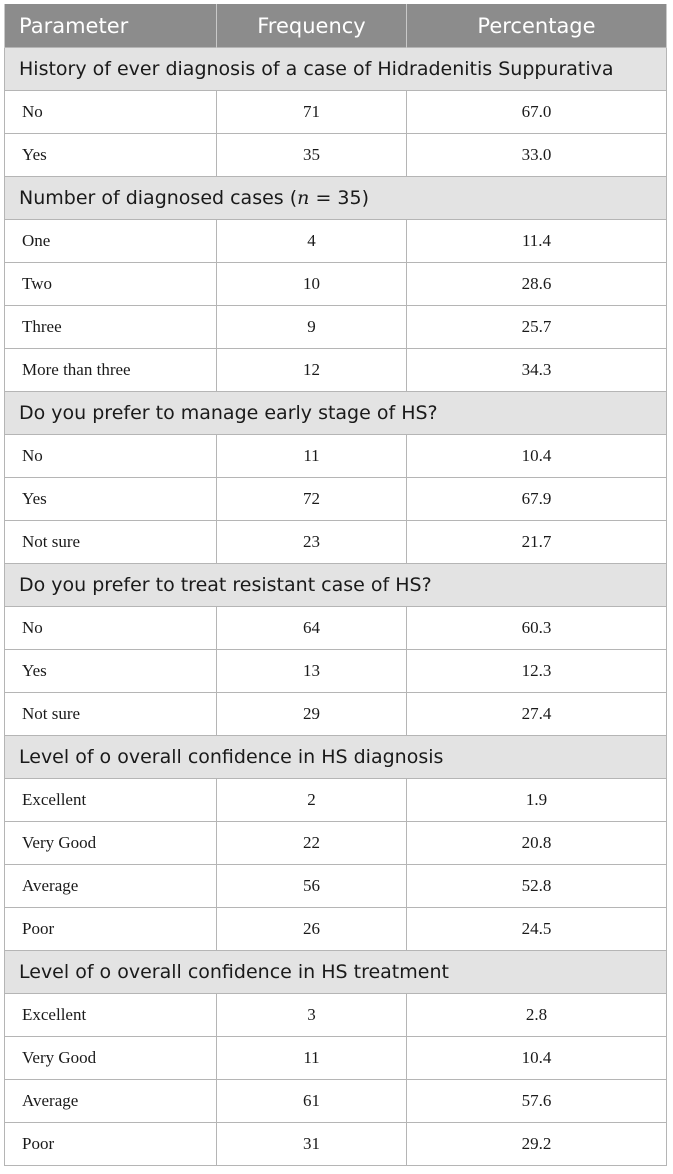 Image resolution: width=673 pixels, height=1174 pixels. What do you see at coordinates (536, 671) in the screenshot?
I see `row-percentage: 12.3` at bounding box center [536, 671].